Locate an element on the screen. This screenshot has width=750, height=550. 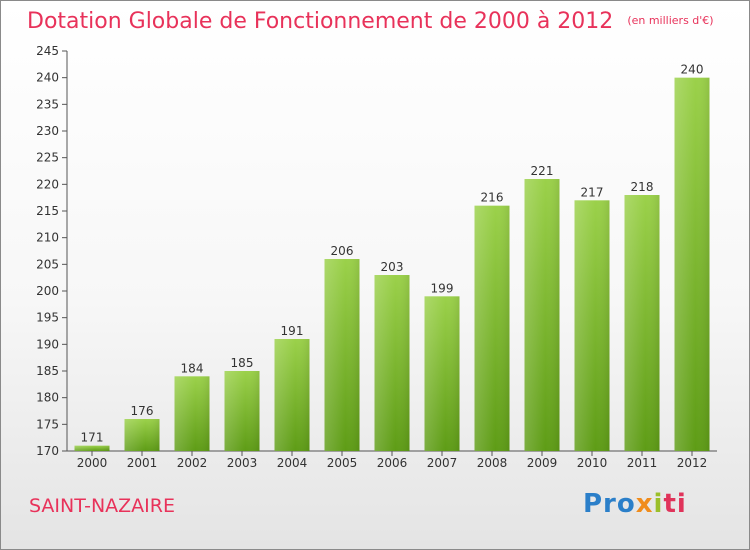
y-tick-label: 230 is located at coordinates (47, 131).